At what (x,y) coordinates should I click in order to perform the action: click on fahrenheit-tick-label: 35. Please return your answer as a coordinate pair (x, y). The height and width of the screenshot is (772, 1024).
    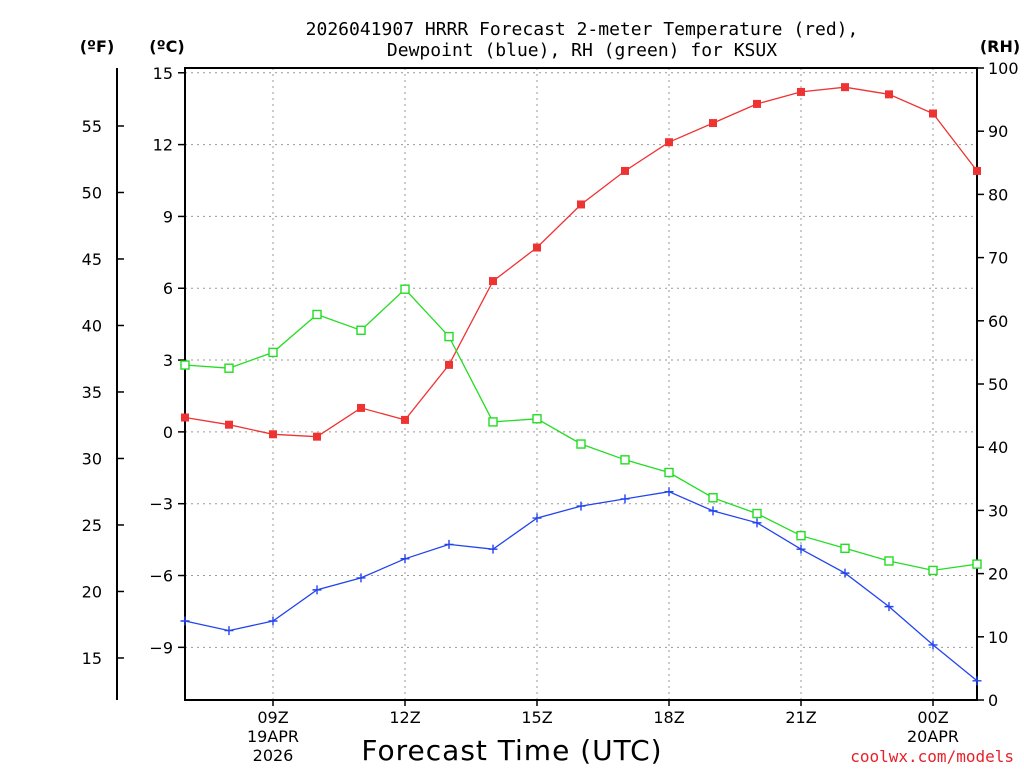
    Looking at the image, I should click on (92, 392).